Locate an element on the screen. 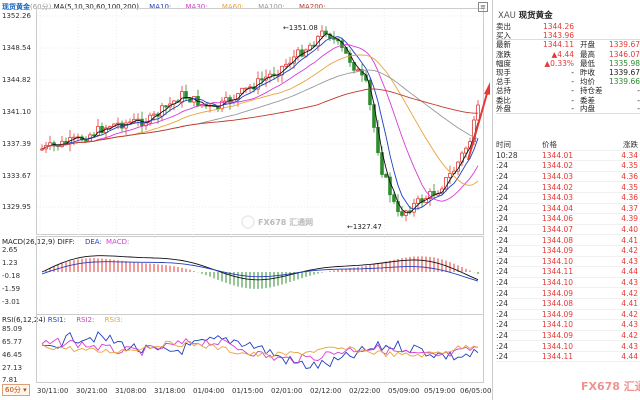 This screenshot has width=640, height=400. macd-value-label: MACD: is located at coordinates (118, 242).